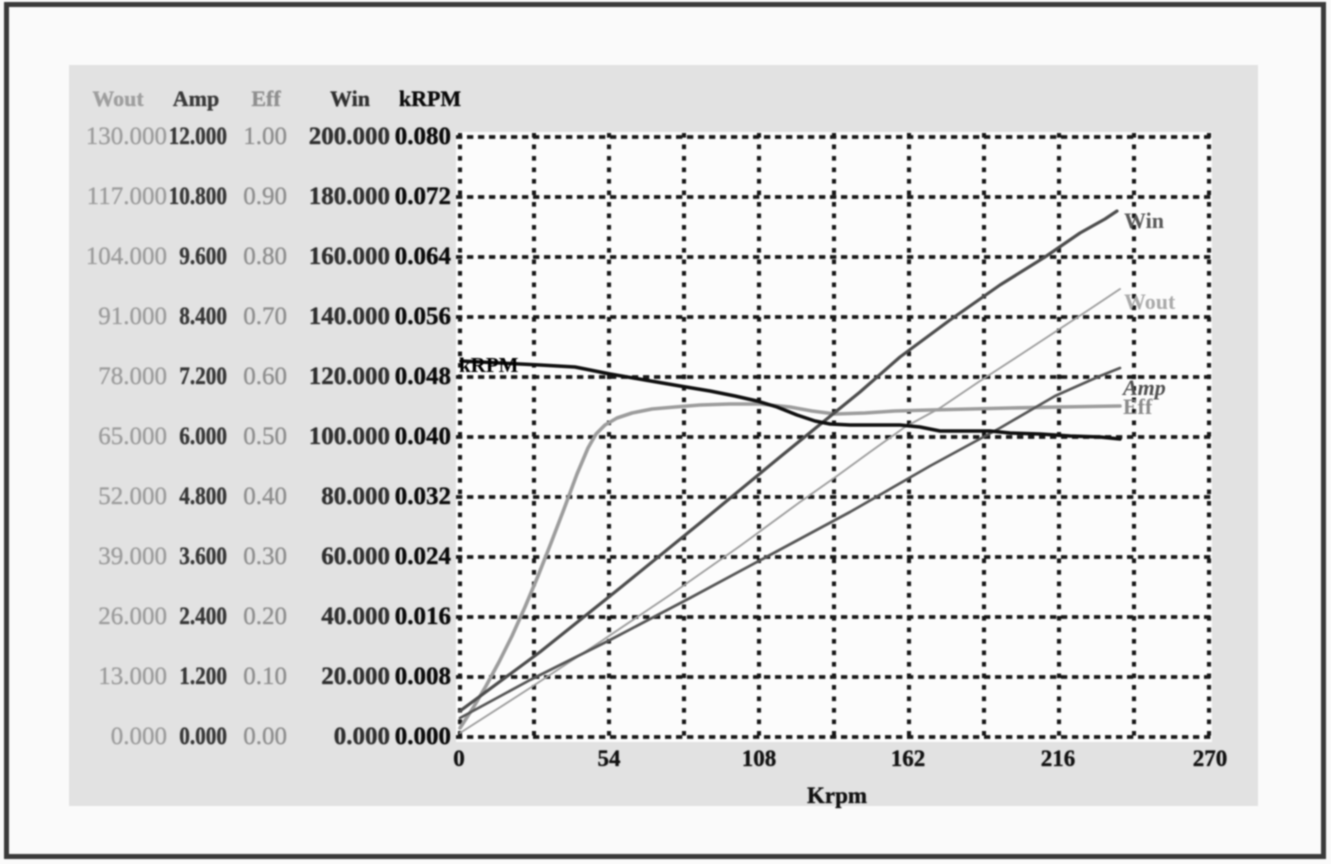  I want to click on svg-text: kRPM, so click(489, 365).